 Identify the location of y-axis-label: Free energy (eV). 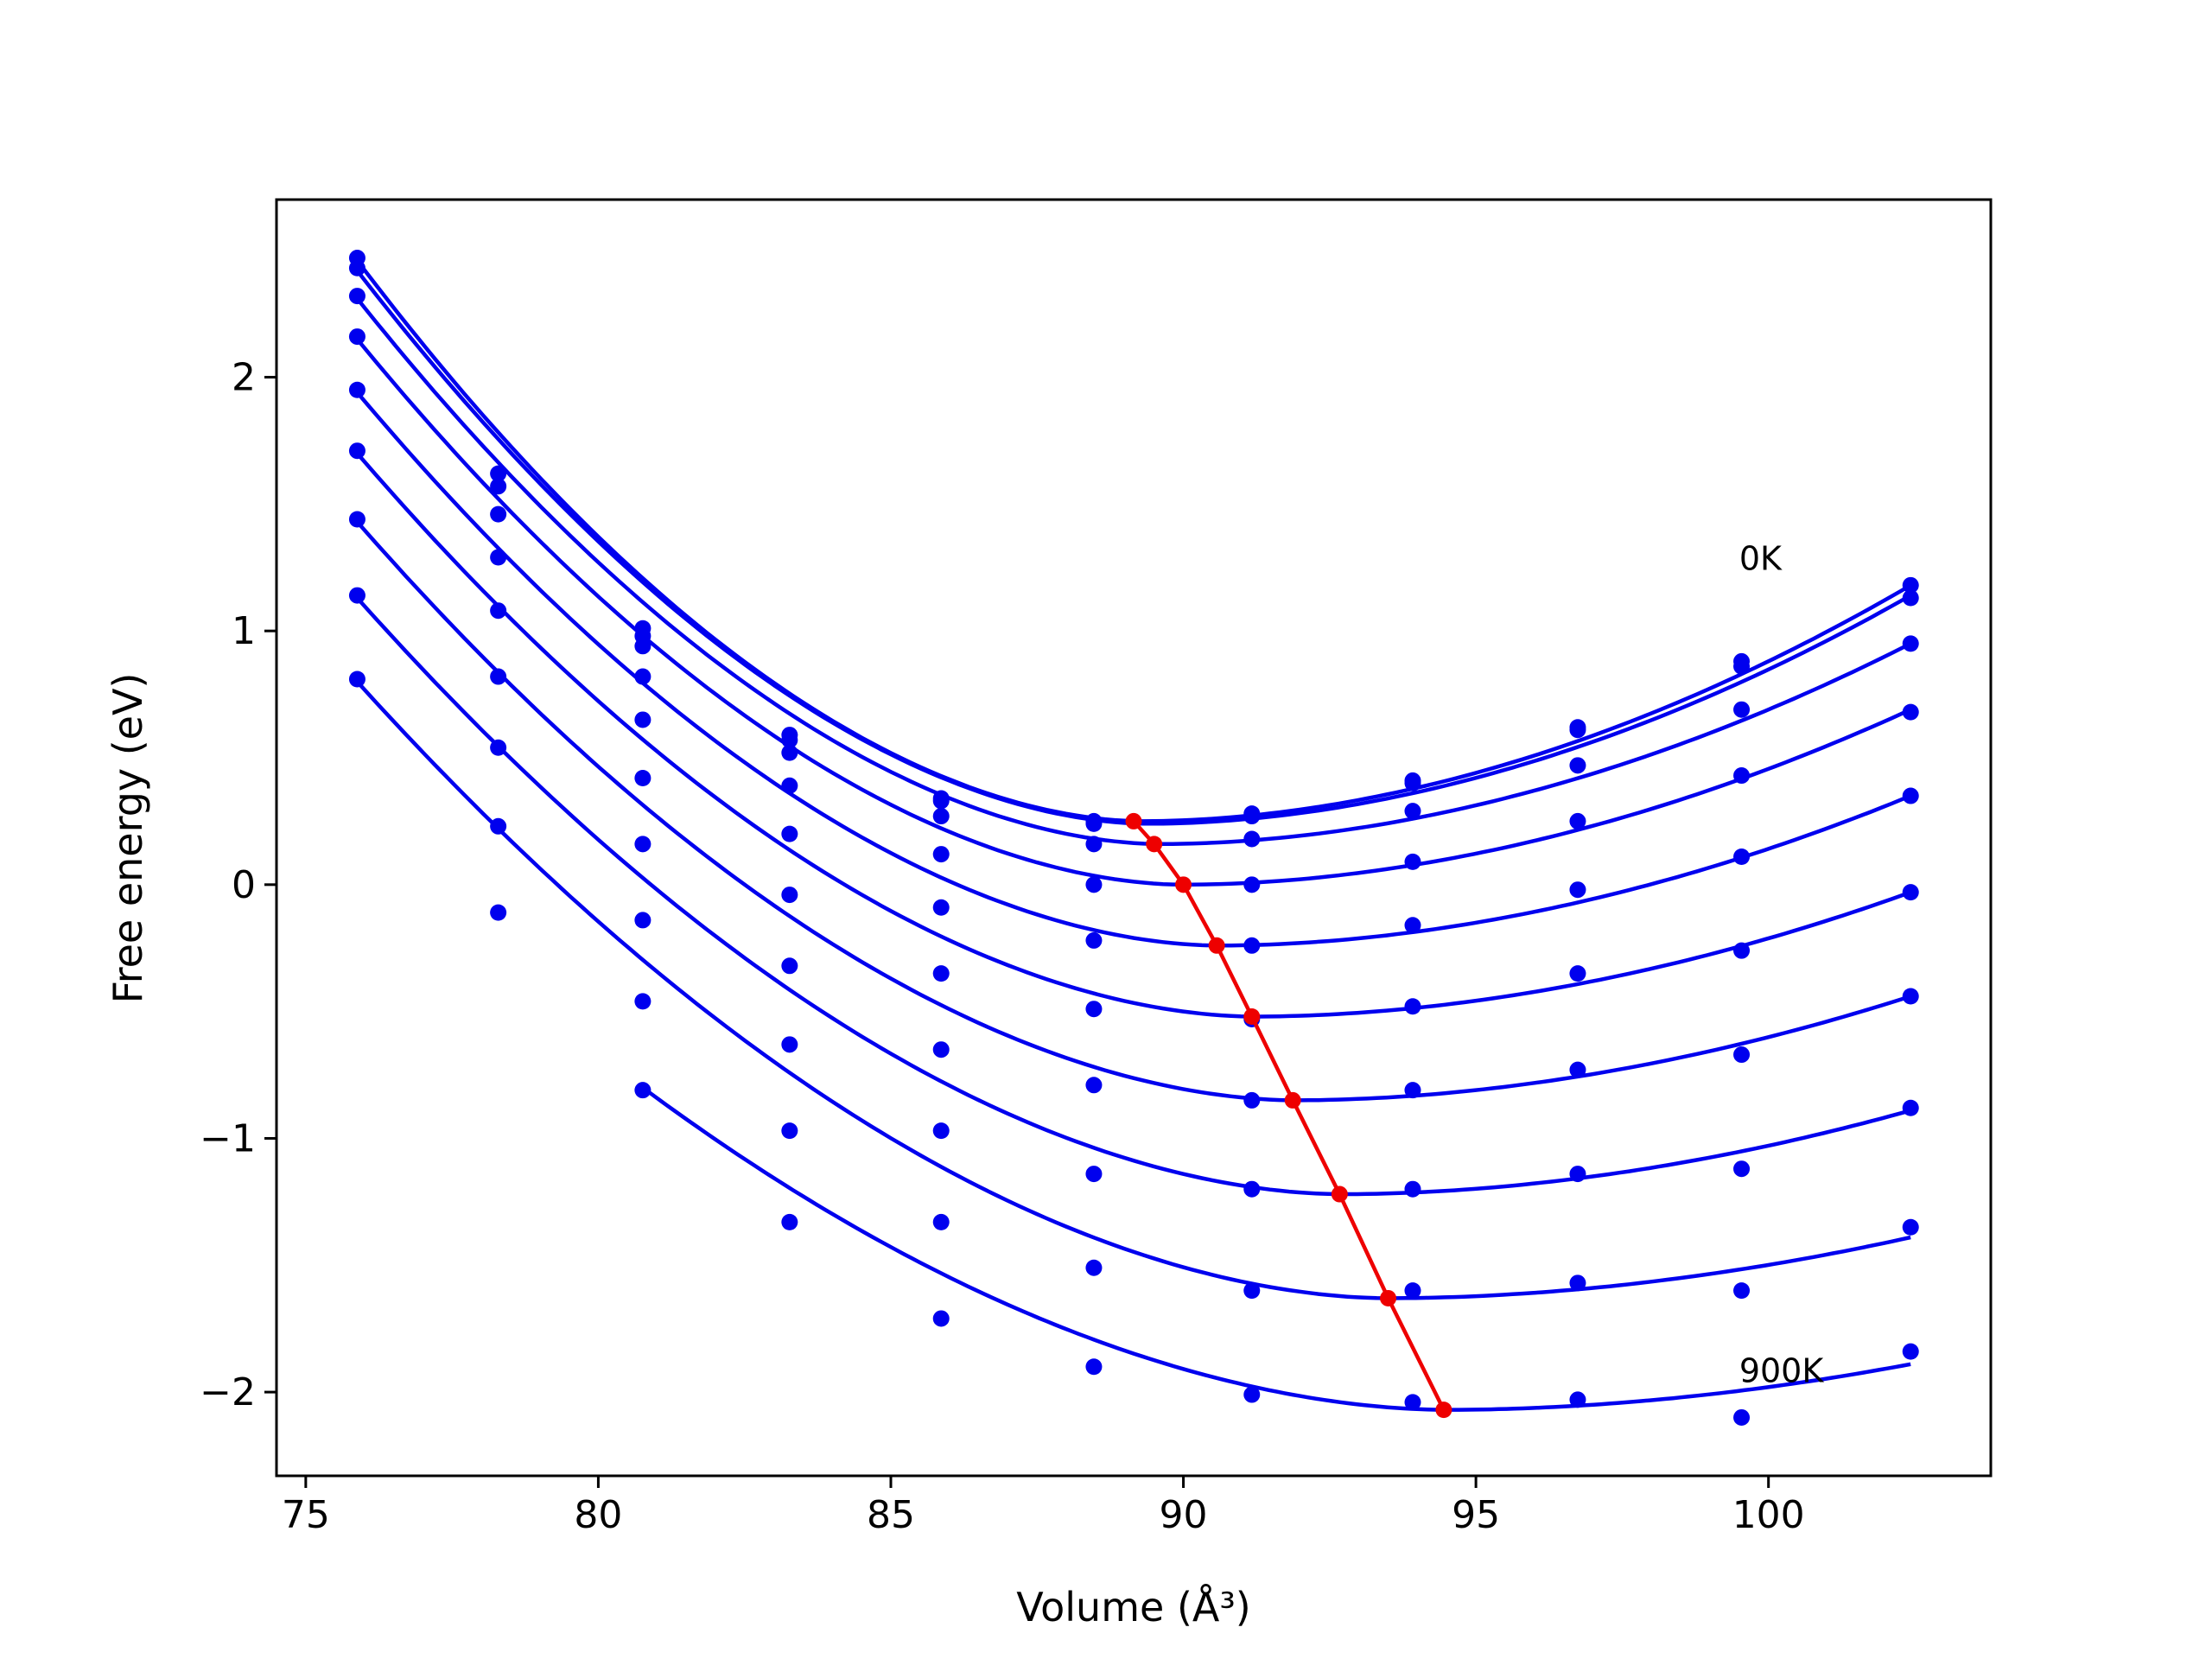
(128, 838).